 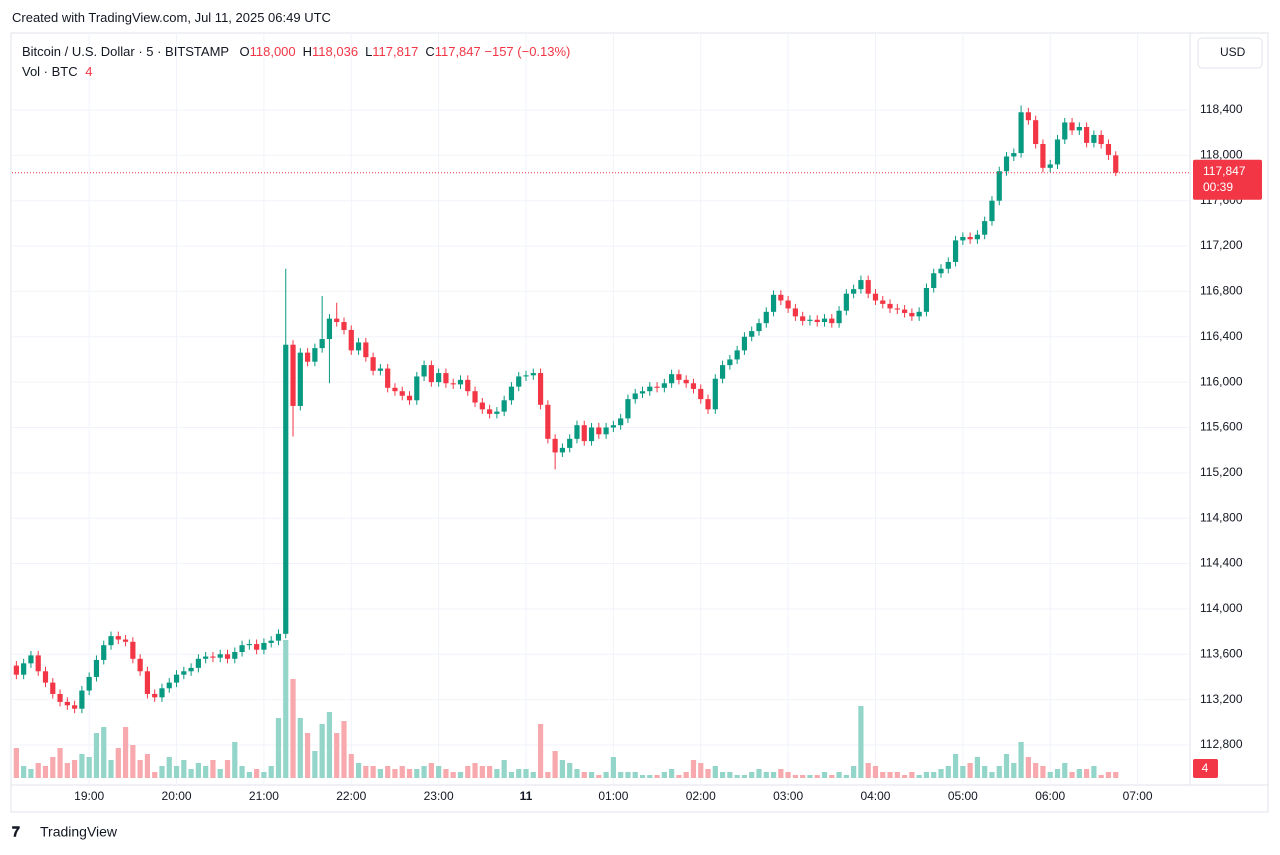 I want to click on symbol-title: Bitcoin / U.S. Dollar · 5 · BITSTAMP, so click(x=125, y=51).